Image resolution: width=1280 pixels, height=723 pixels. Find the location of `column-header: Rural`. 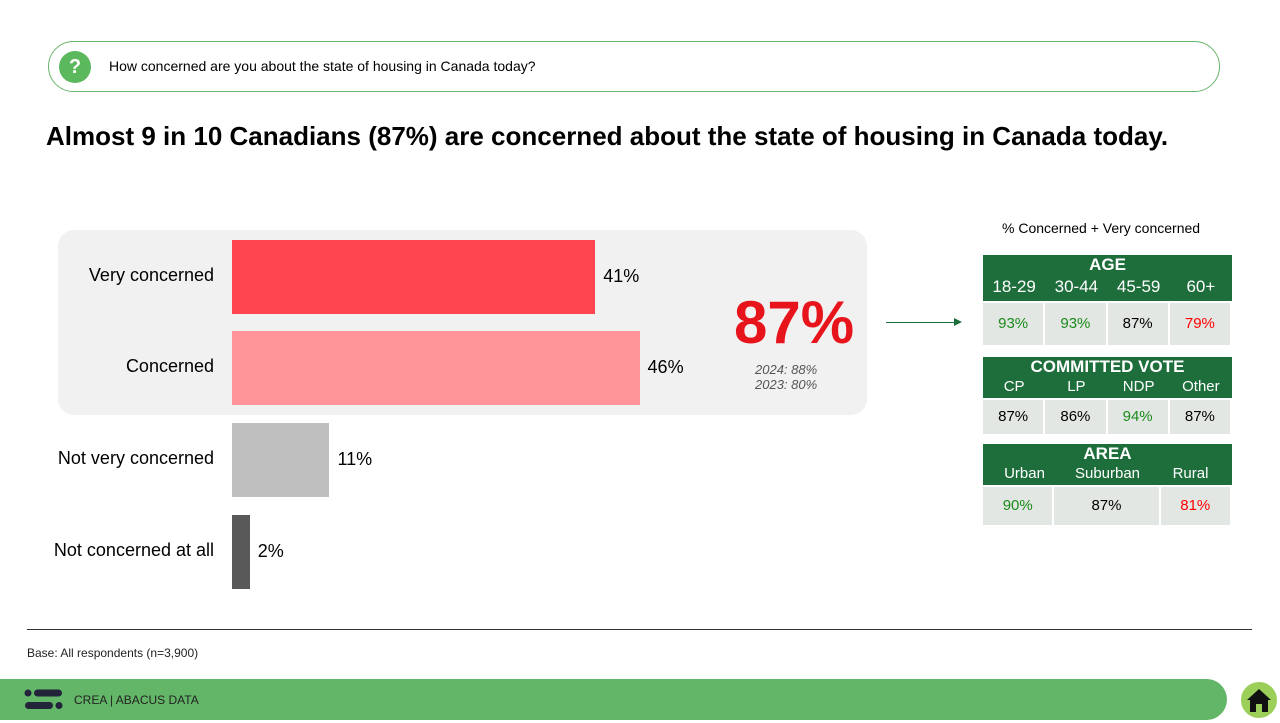

column-header: Rural is located at coordinates (1190, 473).